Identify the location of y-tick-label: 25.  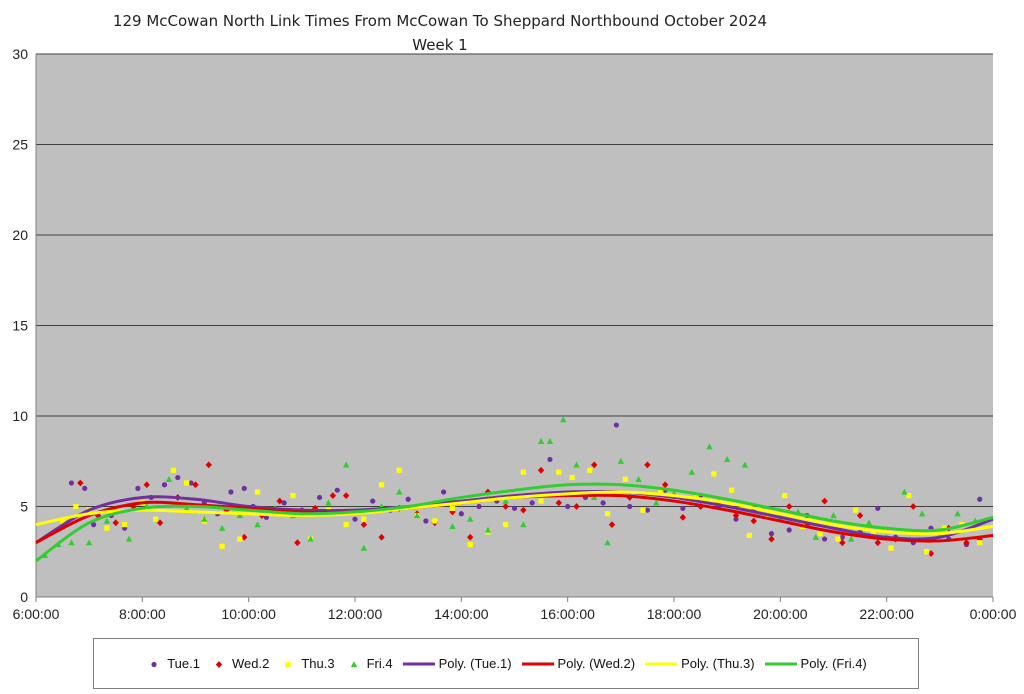
(20, 145).